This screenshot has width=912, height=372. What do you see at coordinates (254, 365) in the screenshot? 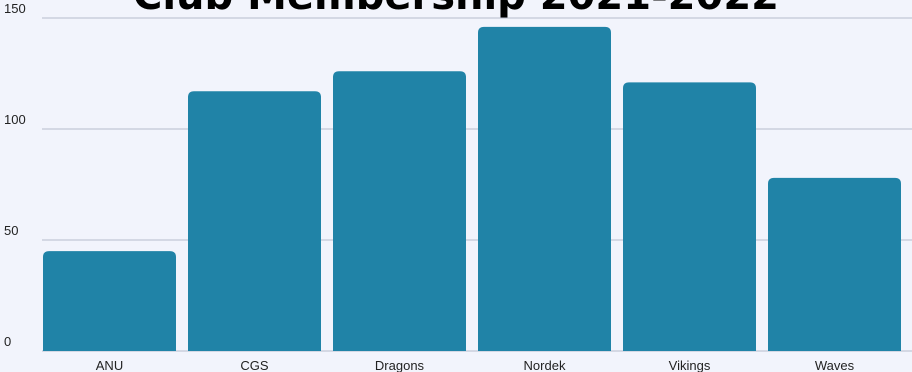
I see `x-tick-label: CGS` at bounding box center [254, 365].